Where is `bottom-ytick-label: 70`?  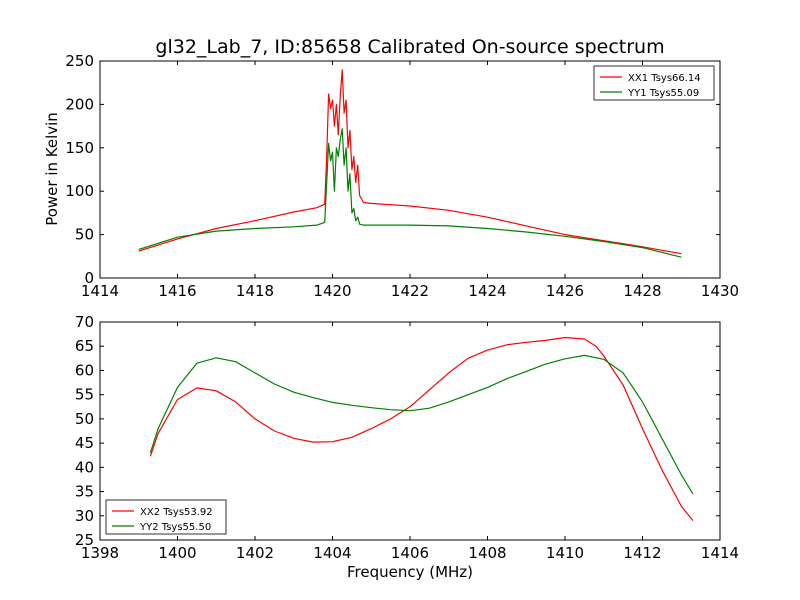 bottom-ytick-label: 70 is located at coordinates (84, 322).